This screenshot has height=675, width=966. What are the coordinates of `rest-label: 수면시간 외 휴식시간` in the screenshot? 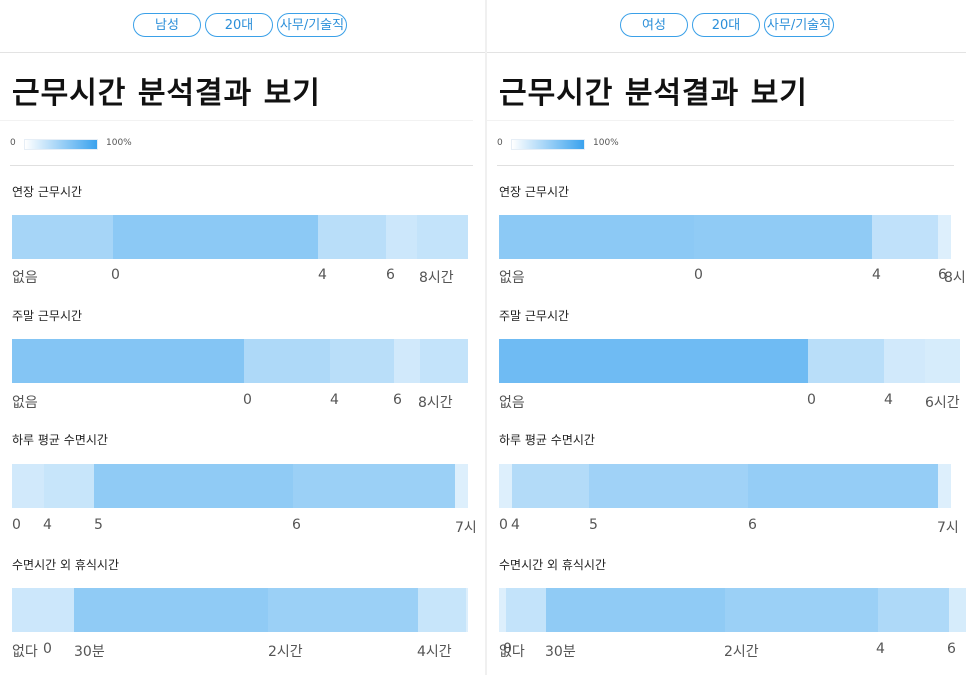 It's located at (552, 565).